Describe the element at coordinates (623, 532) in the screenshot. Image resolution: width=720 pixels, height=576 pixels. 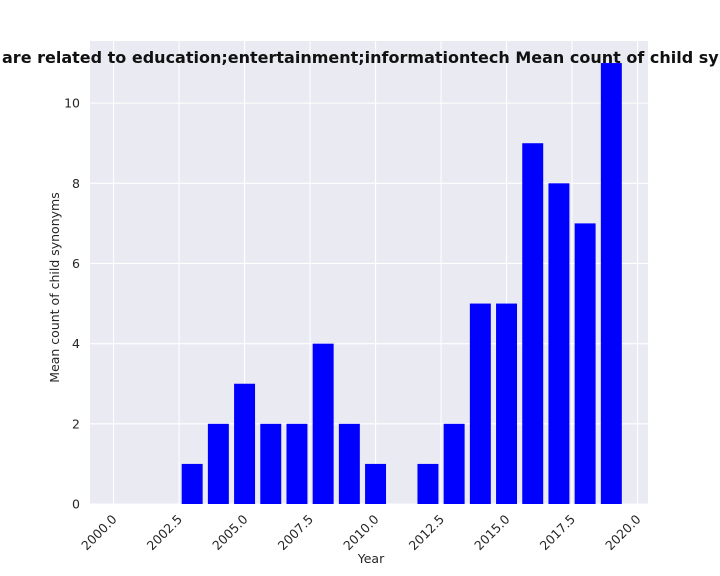
I see `x-tick-label: 2020.0` at that location.